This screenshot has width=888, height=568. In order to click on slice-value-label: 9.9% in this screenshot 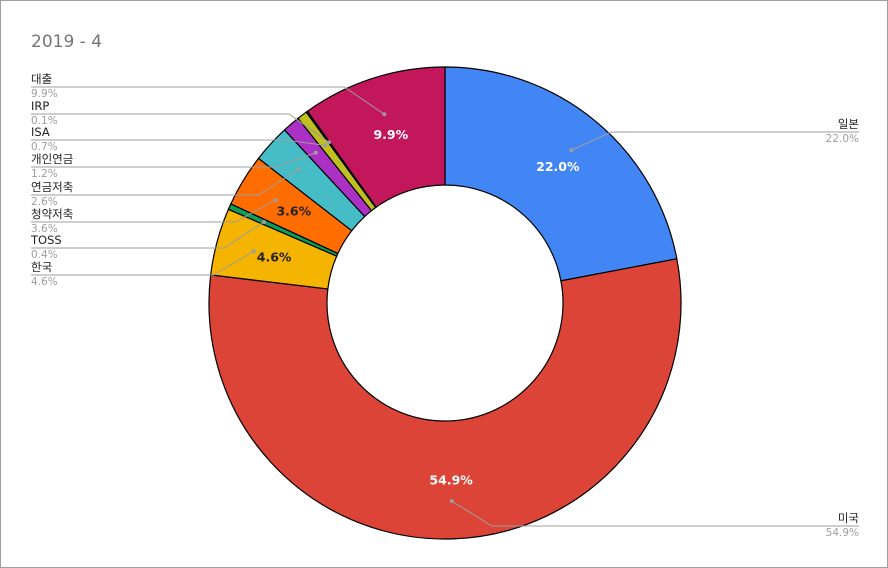, I will do `click(390, 134)`.